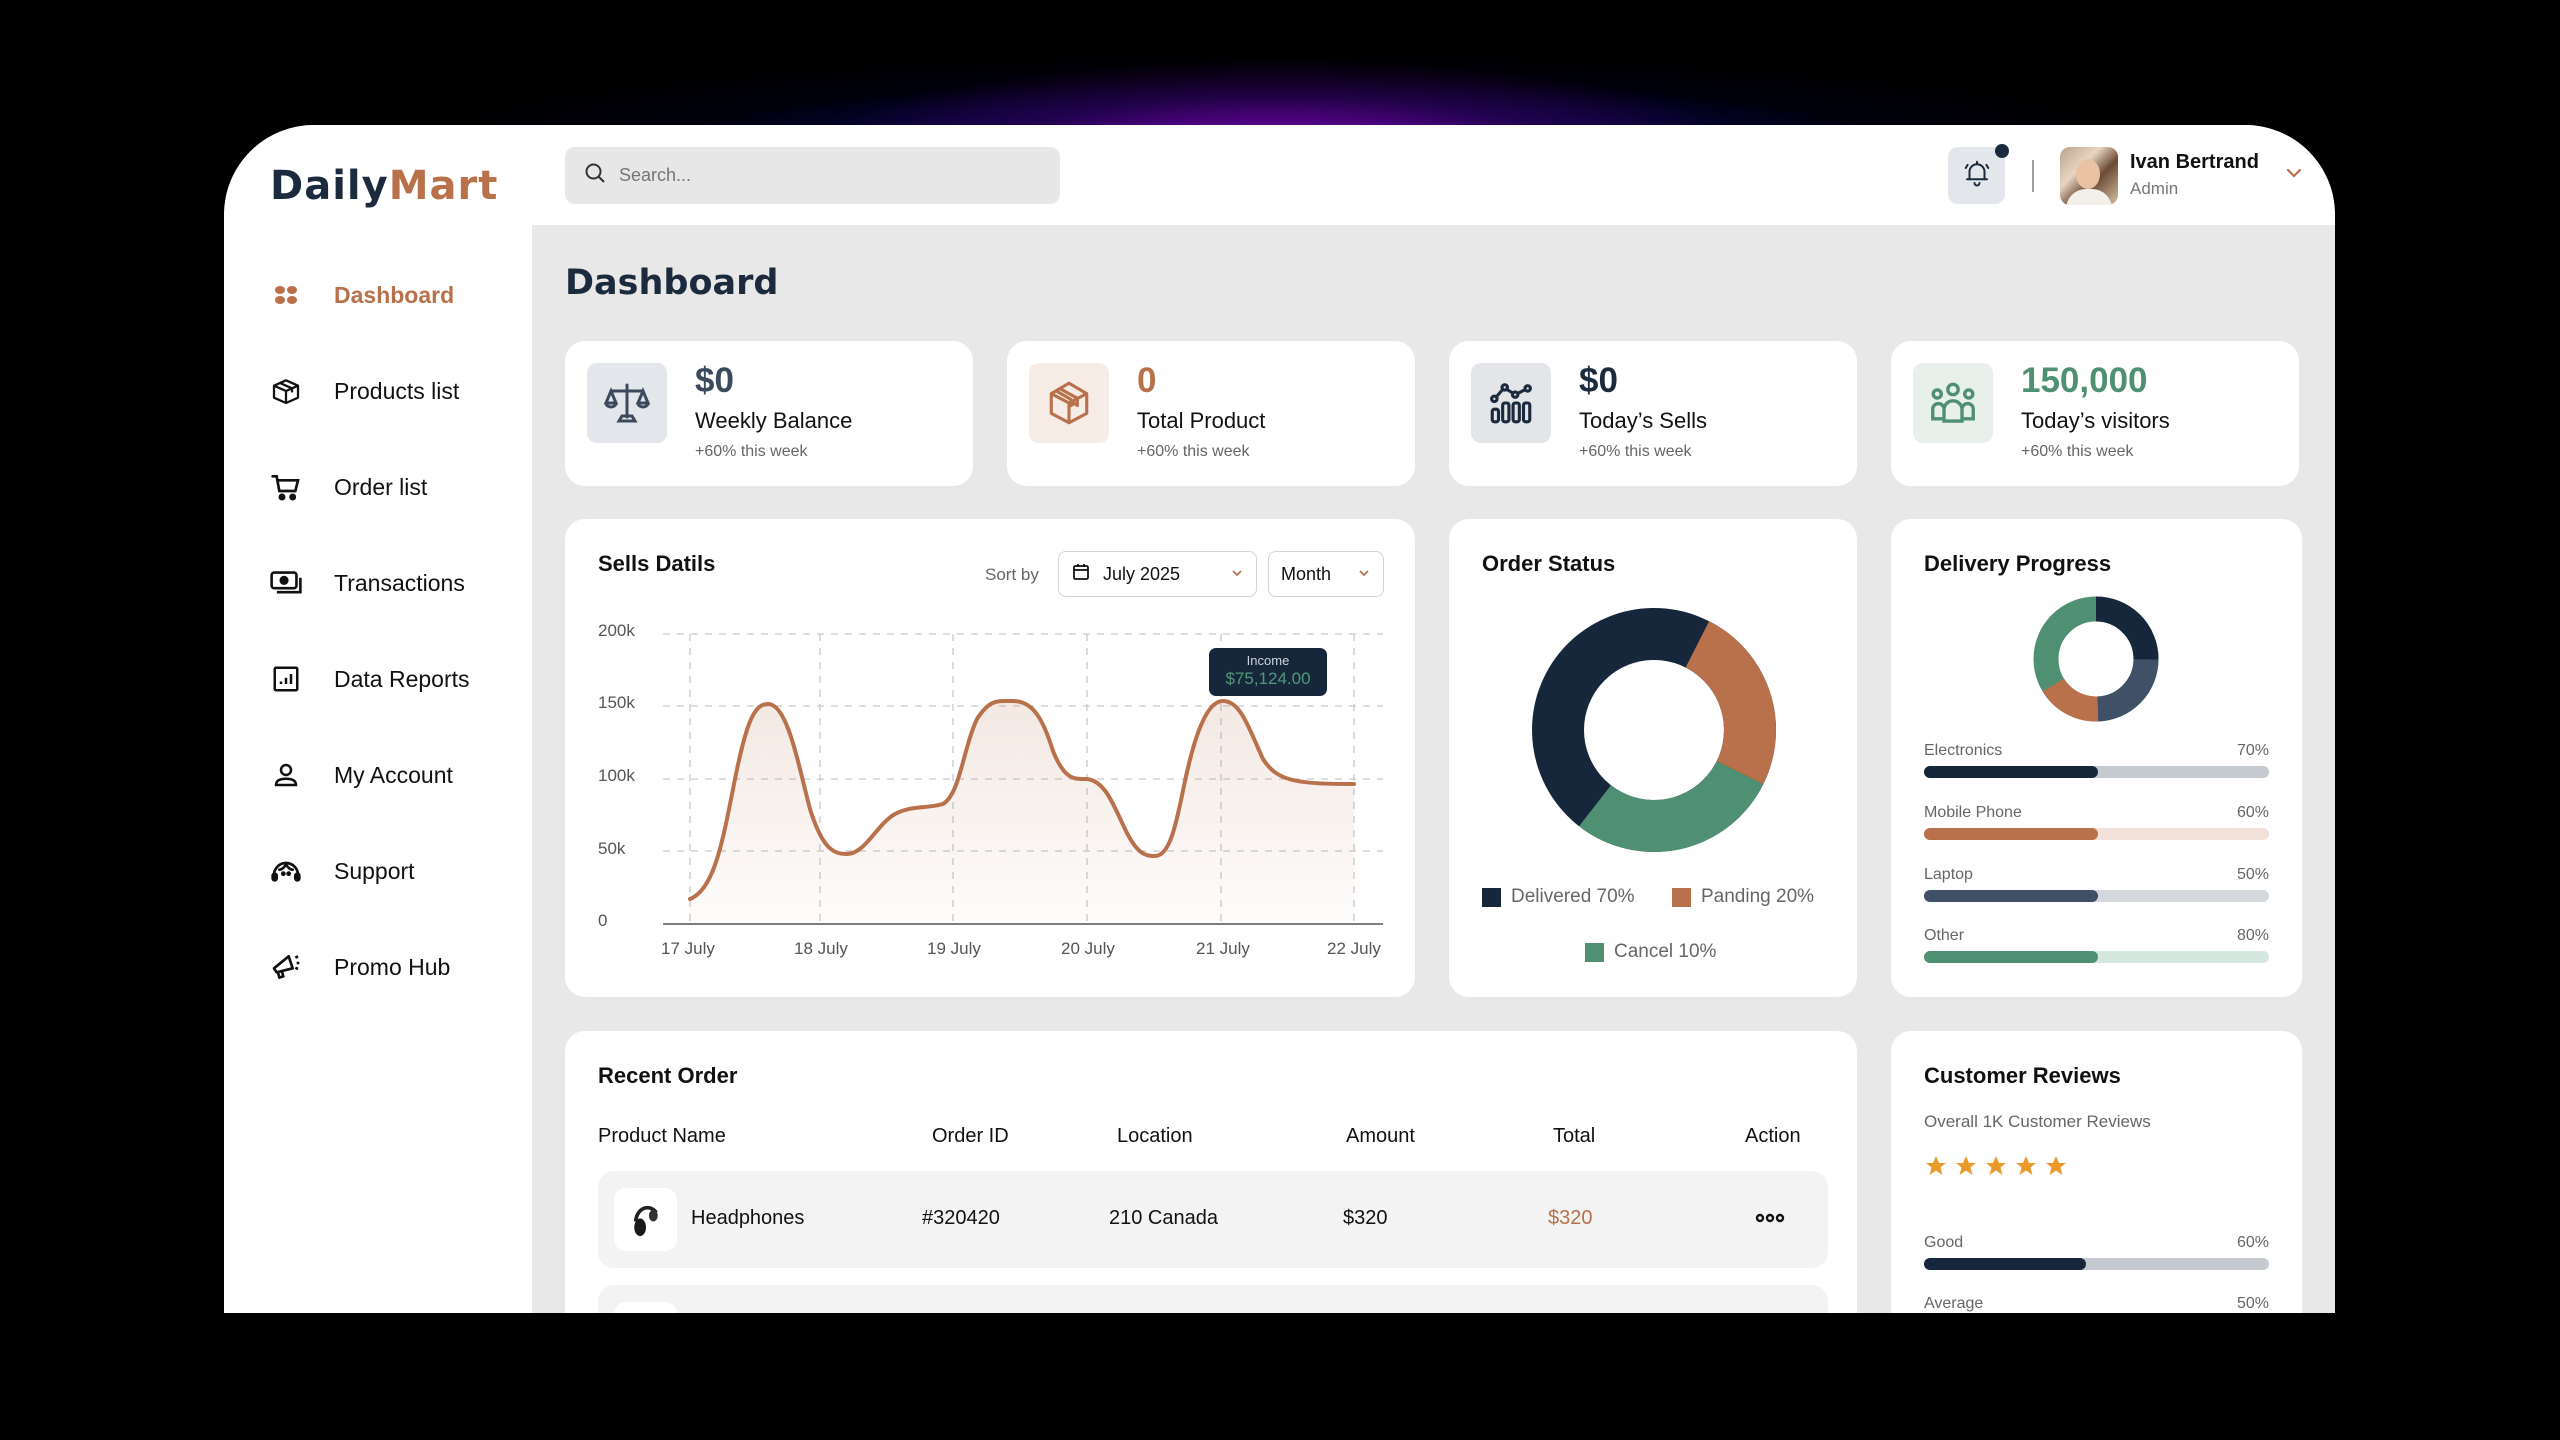  I want to click on stat-card-weekly-balance: $0 Weekly Balance +60% this week, so click(769, 413).